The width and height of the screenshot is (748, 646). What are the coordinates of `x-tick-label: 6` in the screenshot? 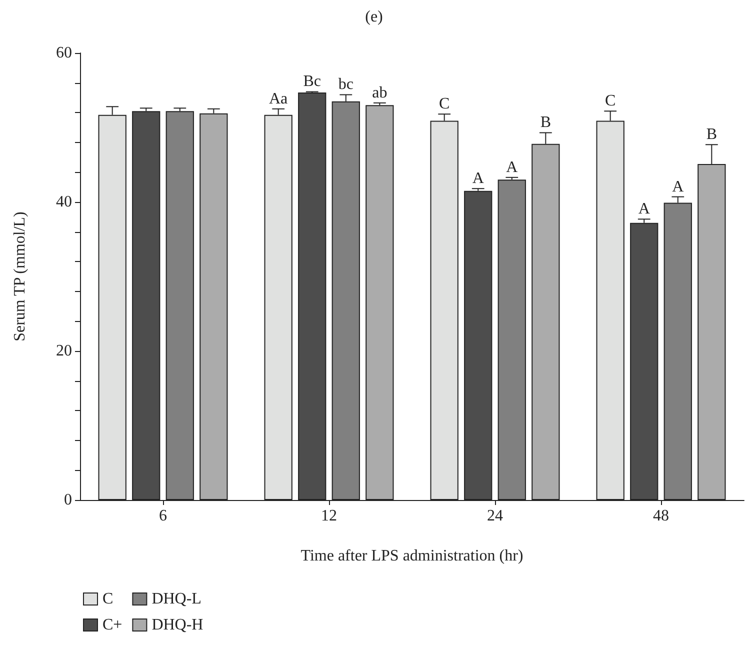 It's located at (163, 516).